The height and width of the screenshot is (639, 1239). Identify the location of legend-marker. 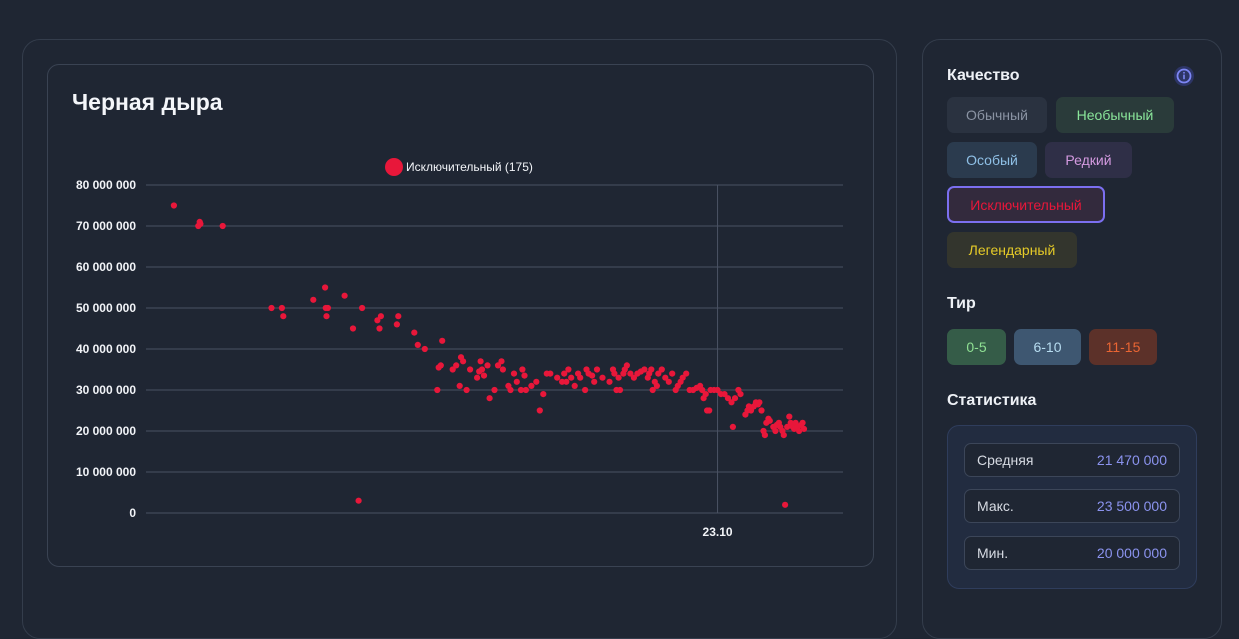
(394, 167).